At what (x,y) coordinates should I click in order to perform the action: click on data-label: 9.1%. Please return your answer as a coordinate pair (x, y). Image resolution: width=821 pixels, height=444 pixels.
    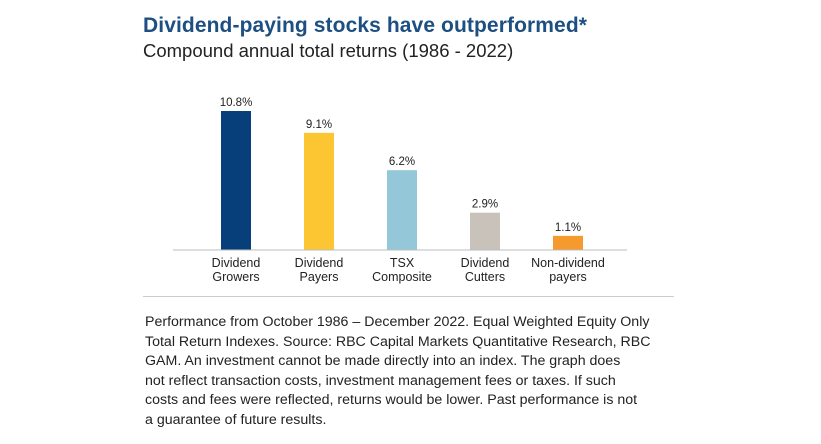
    Looking at the image, I should click on (319, 125).